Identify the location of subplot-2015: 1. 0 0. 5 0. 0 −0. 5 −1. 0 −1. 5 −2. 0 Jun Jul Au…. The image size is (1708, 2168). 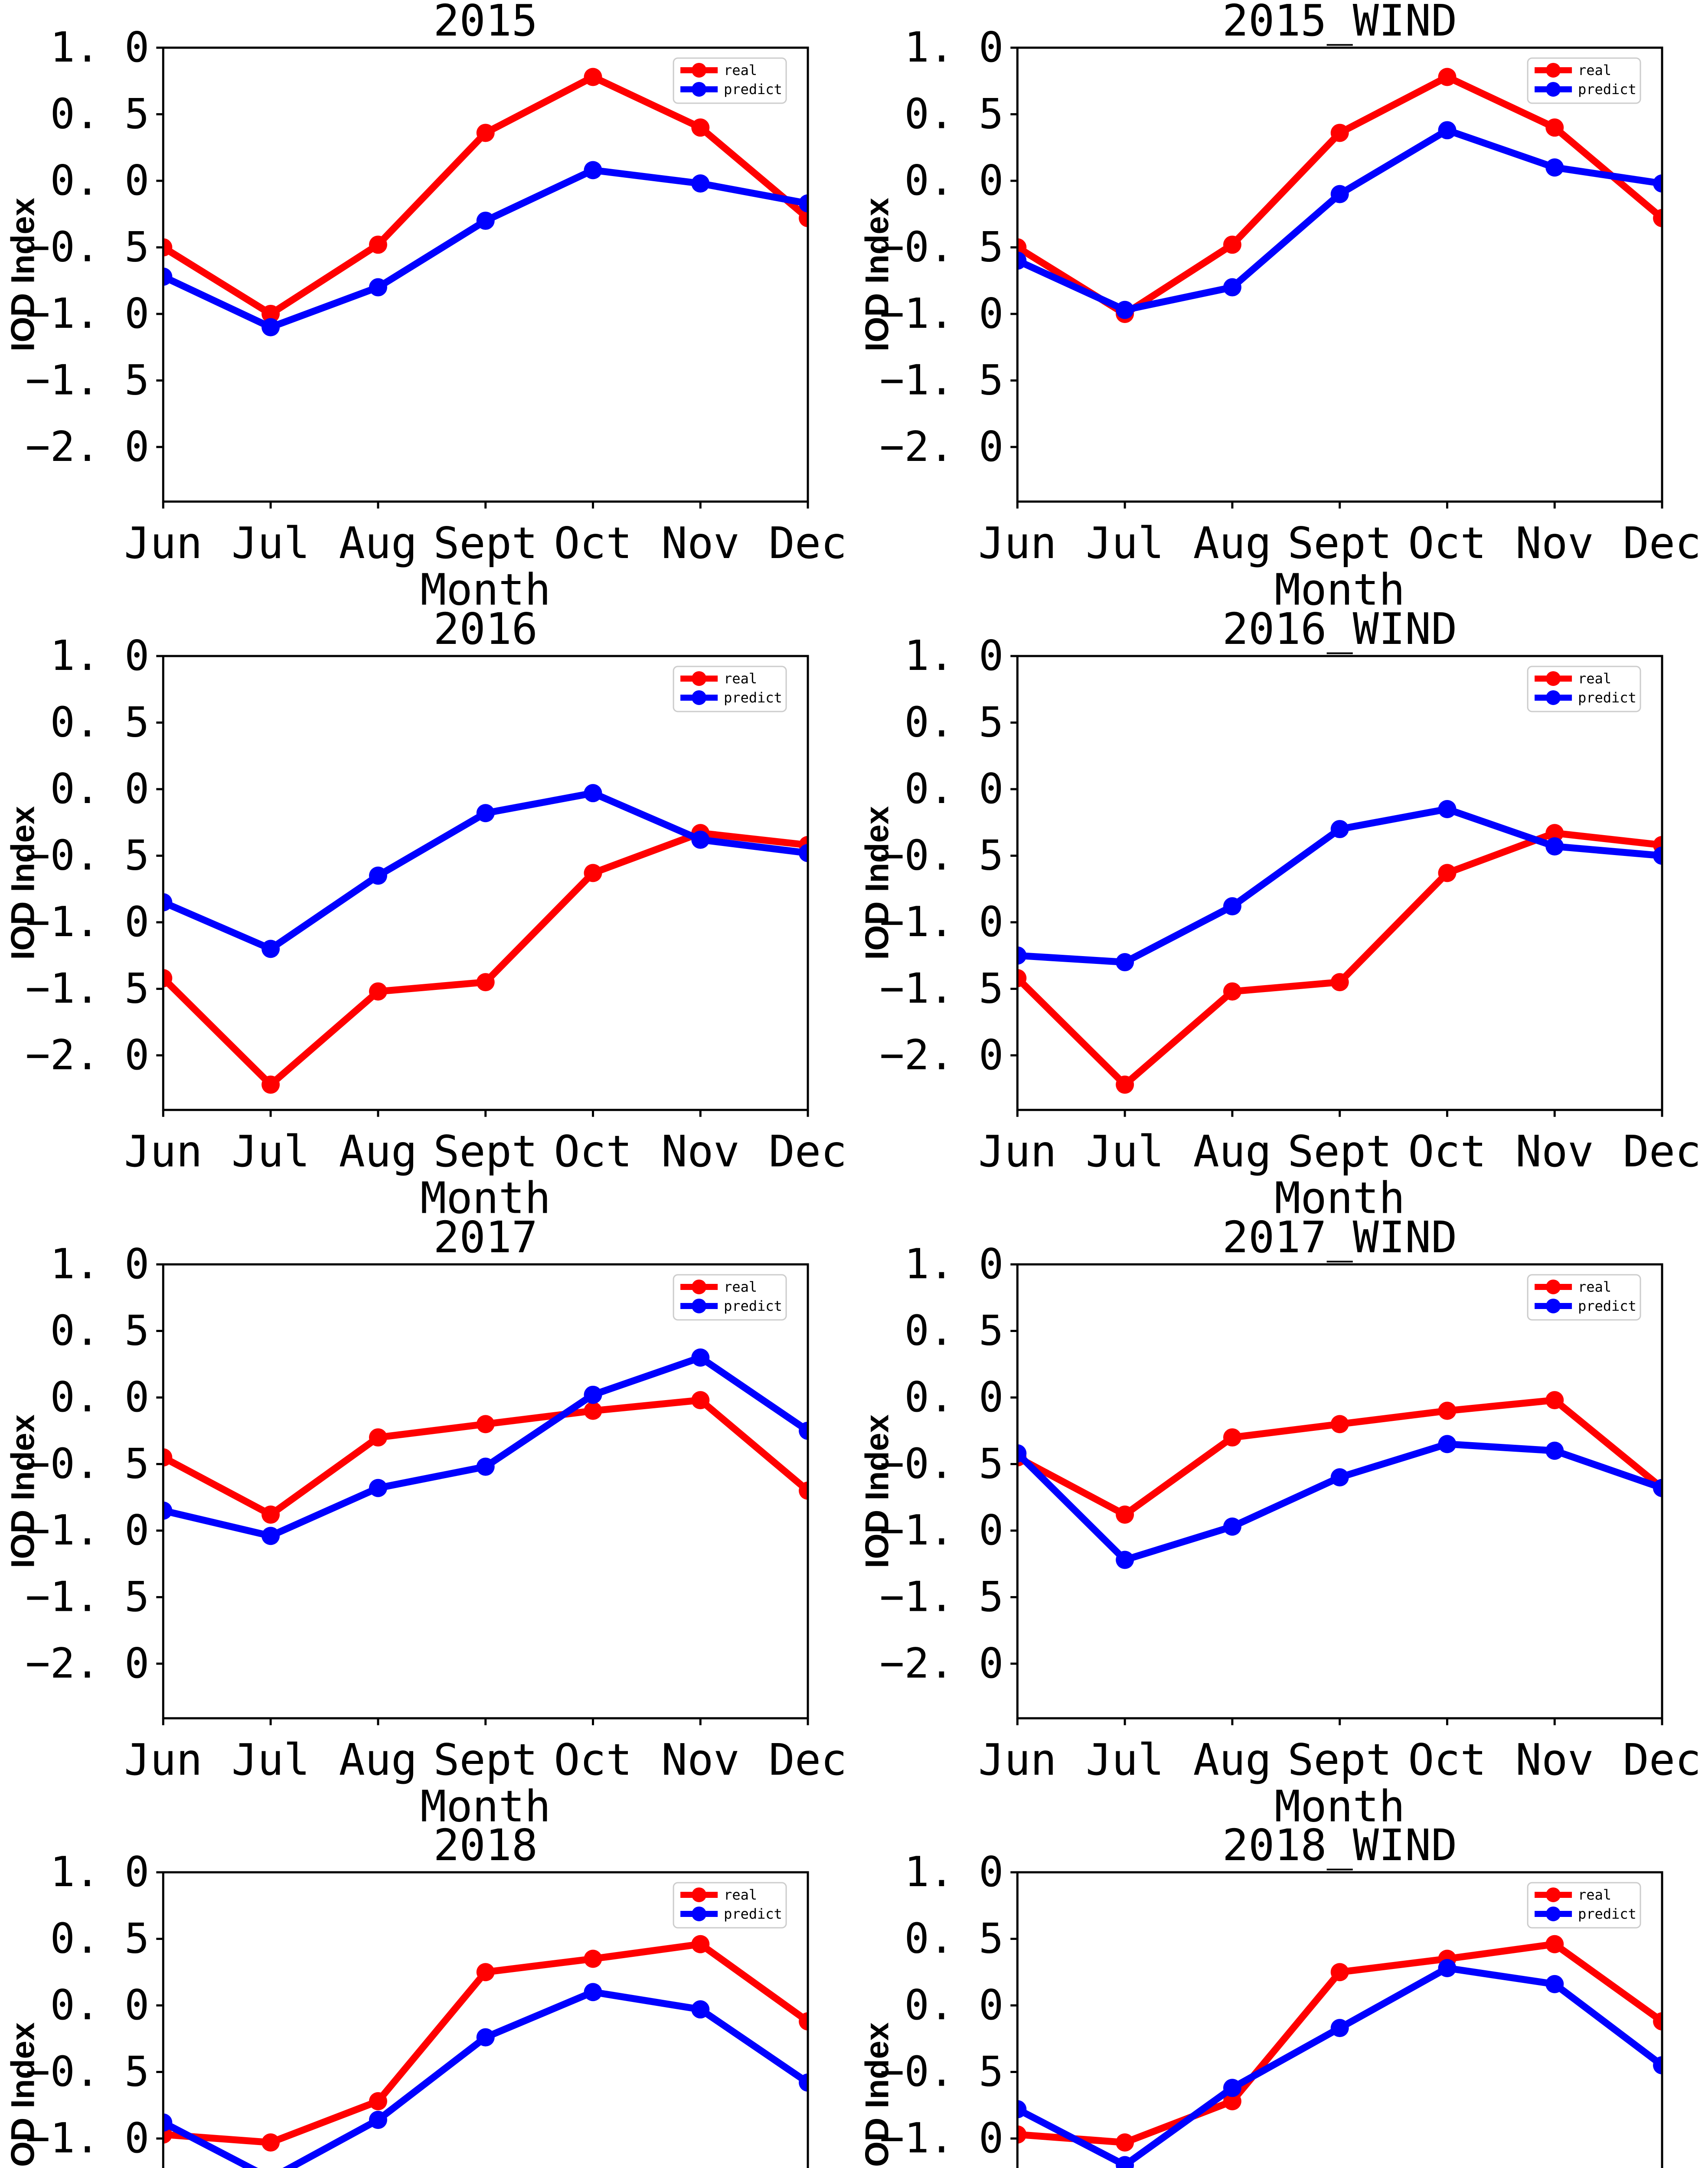
(427, 304).